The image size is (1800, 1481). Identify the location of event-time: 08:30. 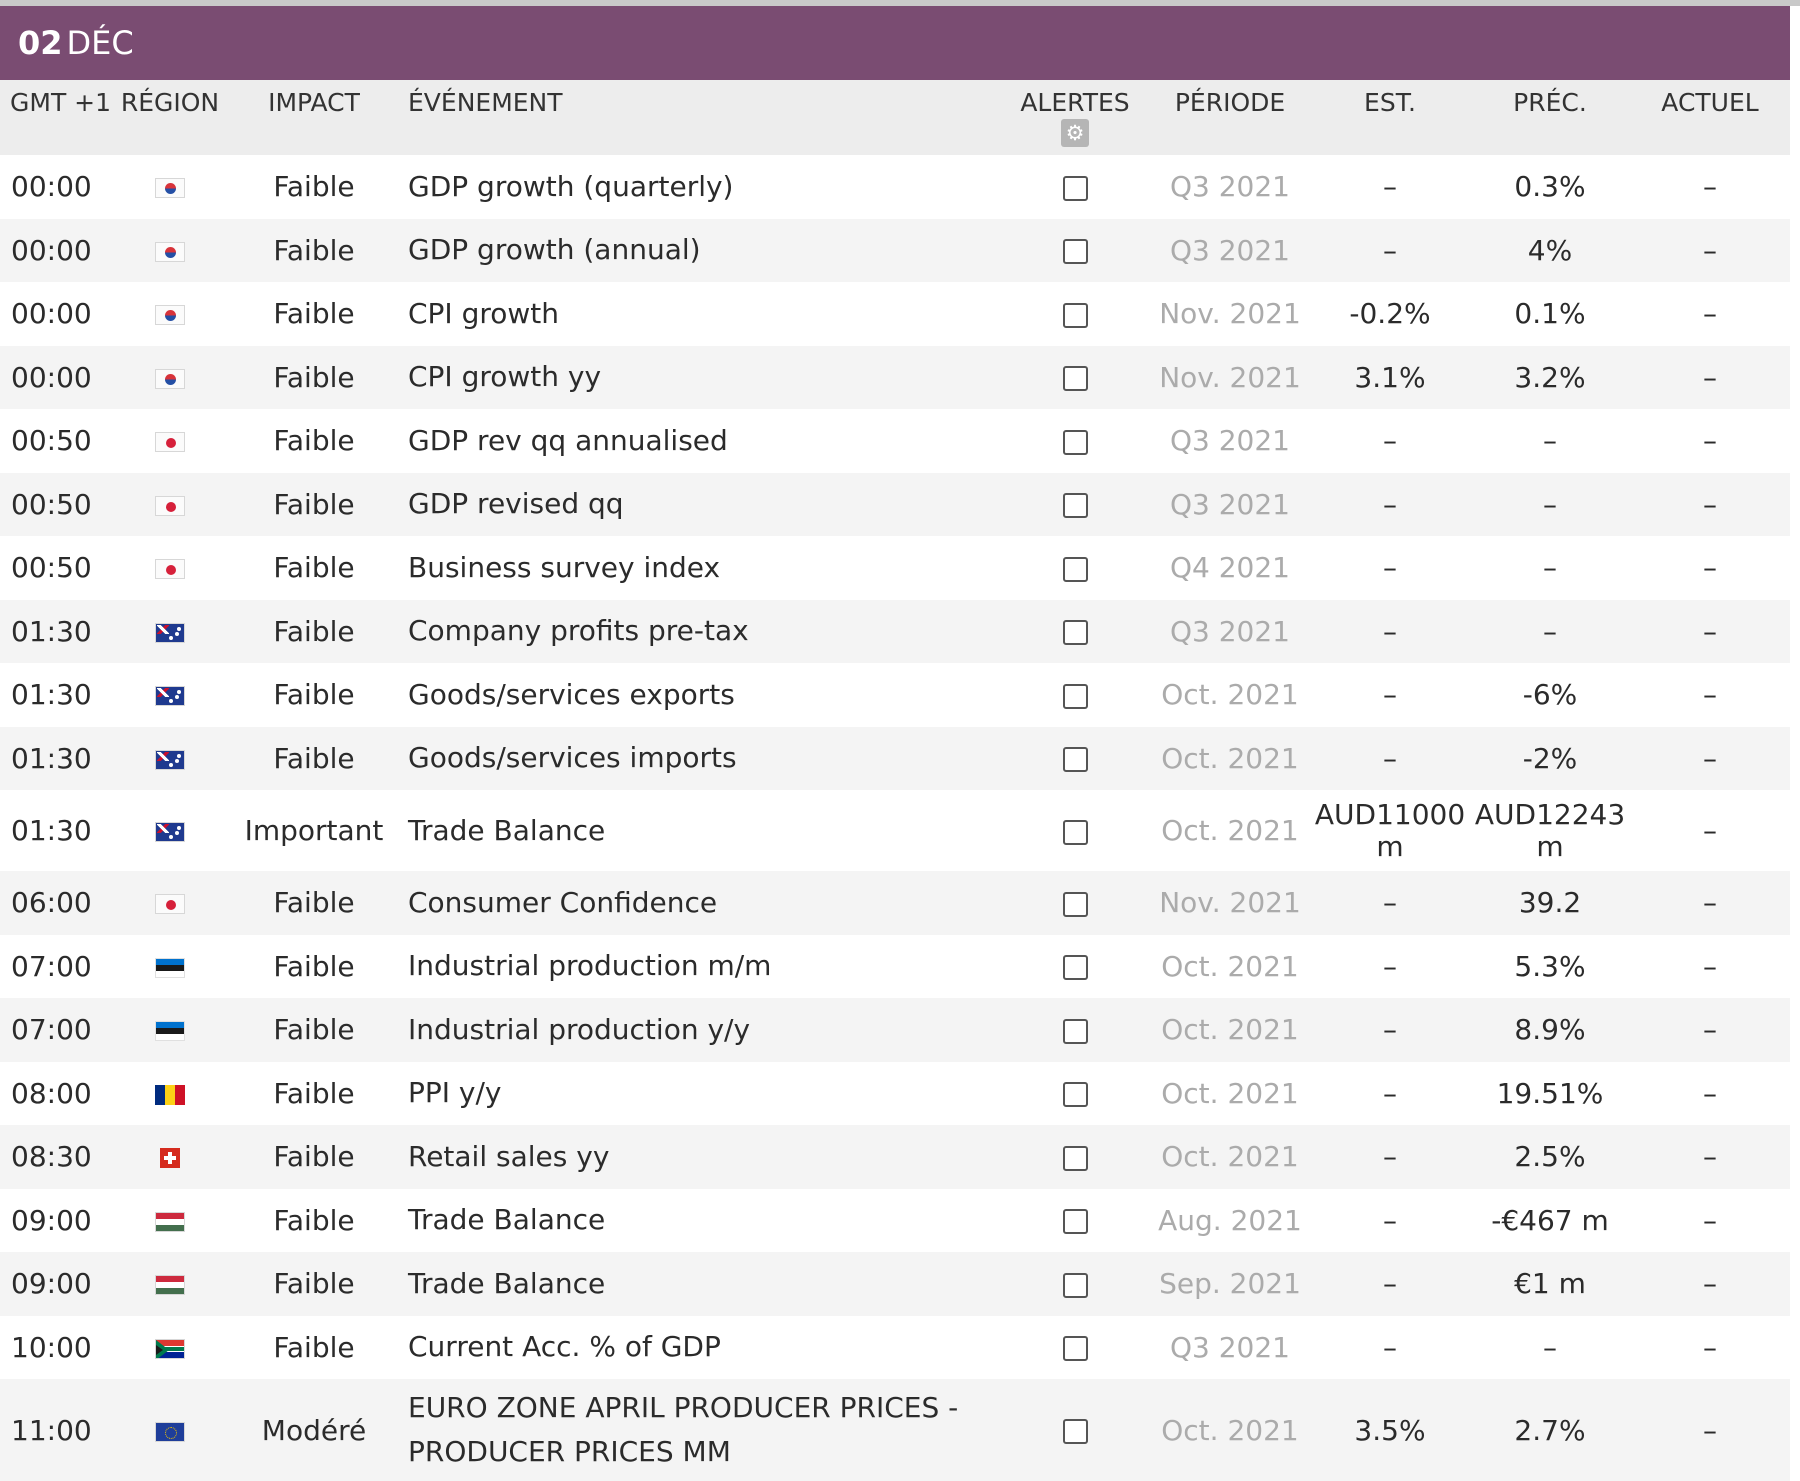
(51, 1157).